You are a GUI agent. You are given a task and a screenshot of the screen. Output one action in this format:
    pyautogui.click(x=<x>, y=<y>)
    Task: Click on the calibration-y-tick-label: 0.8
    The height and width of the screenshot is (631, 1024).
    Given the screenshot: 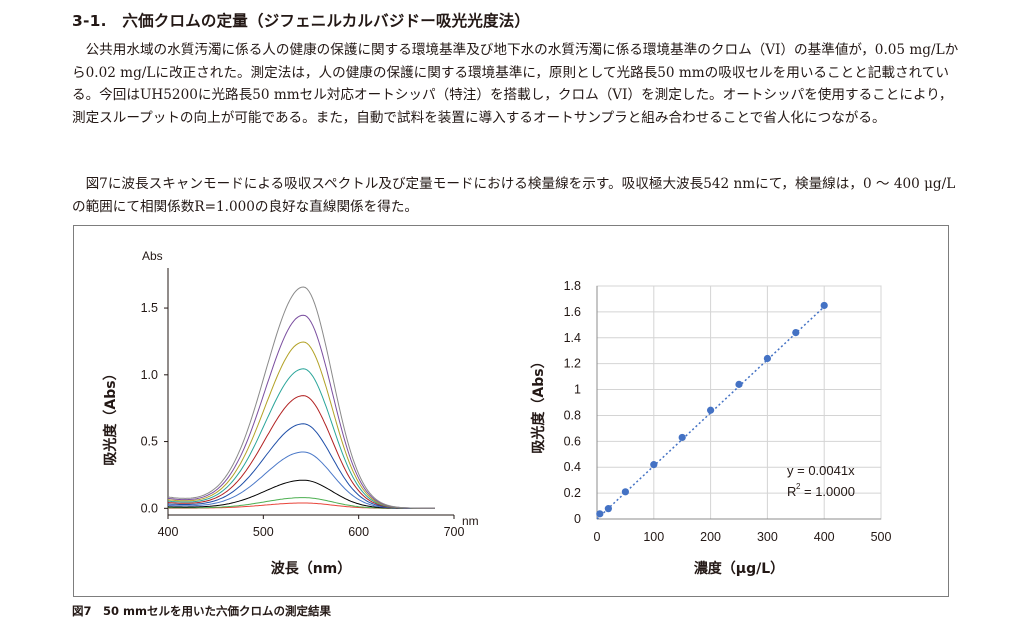 What is the action you would take?
    pyautogui.click(x=572, y=415)
    